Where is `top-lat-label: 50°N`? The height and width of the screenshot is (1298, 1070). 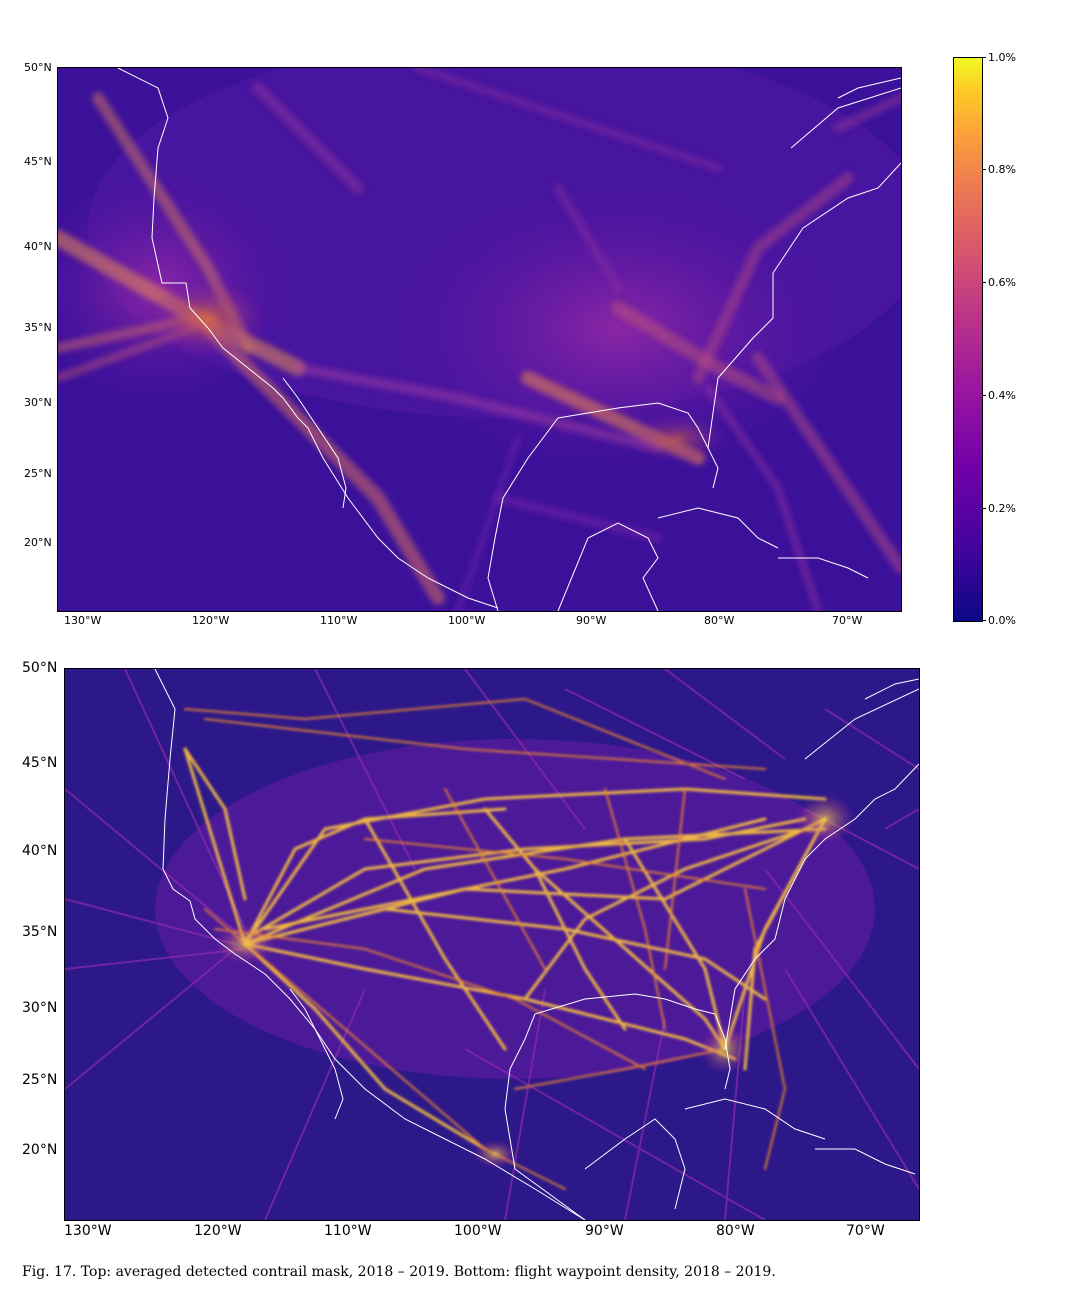 top-lat-label: 50°N is located at coordinates (38, 67).